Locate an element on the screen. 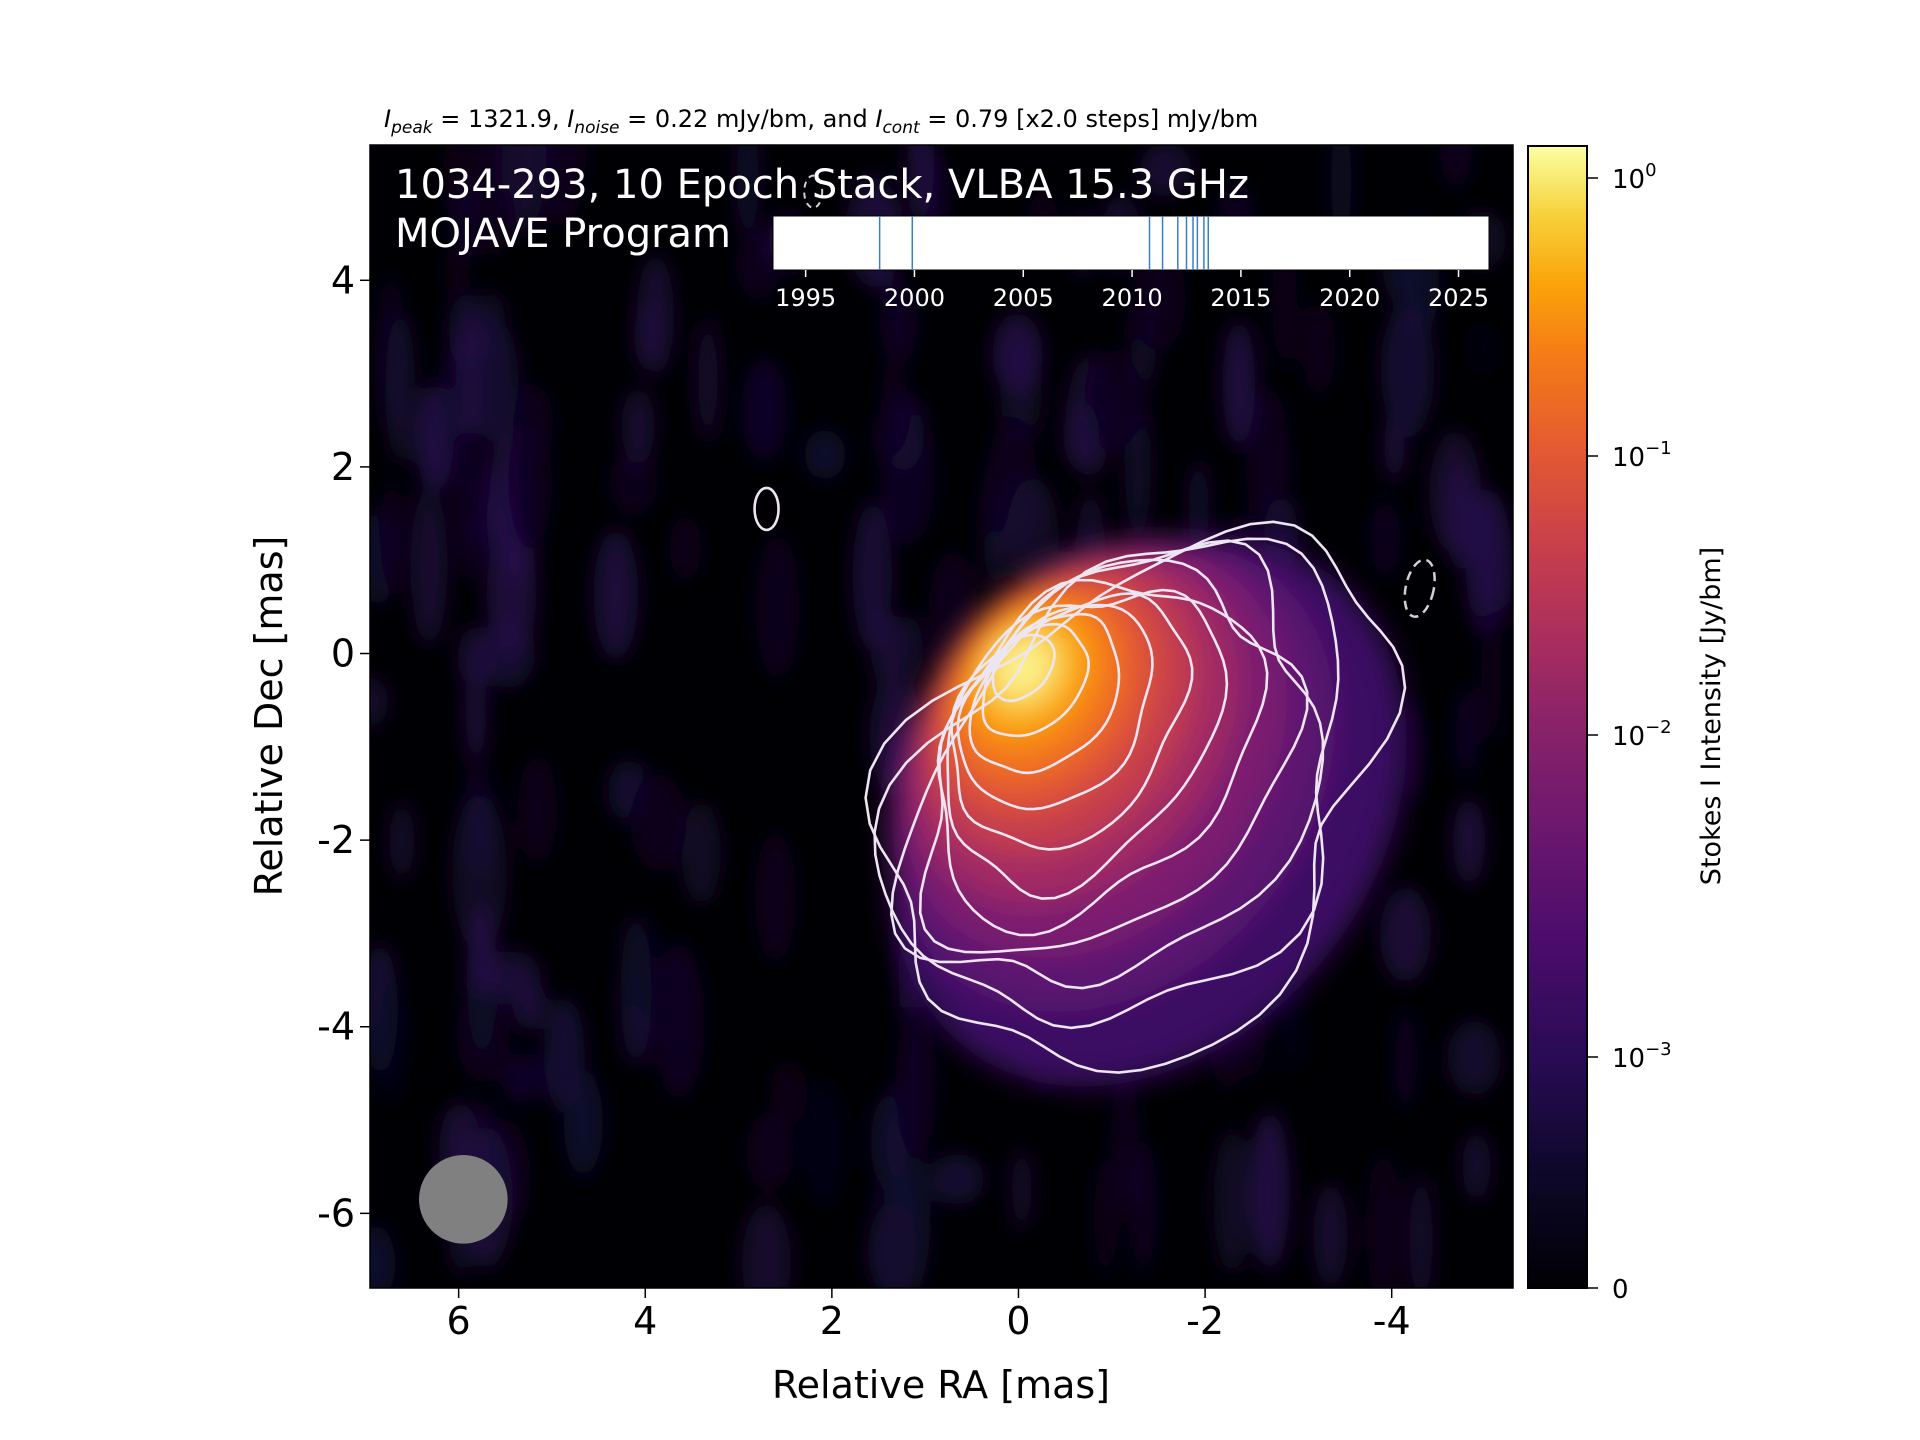 The width and height of the screenshot is (1920, 1440). plot-subtitle: MOJAVE Program is located at coordinates (563, 234).